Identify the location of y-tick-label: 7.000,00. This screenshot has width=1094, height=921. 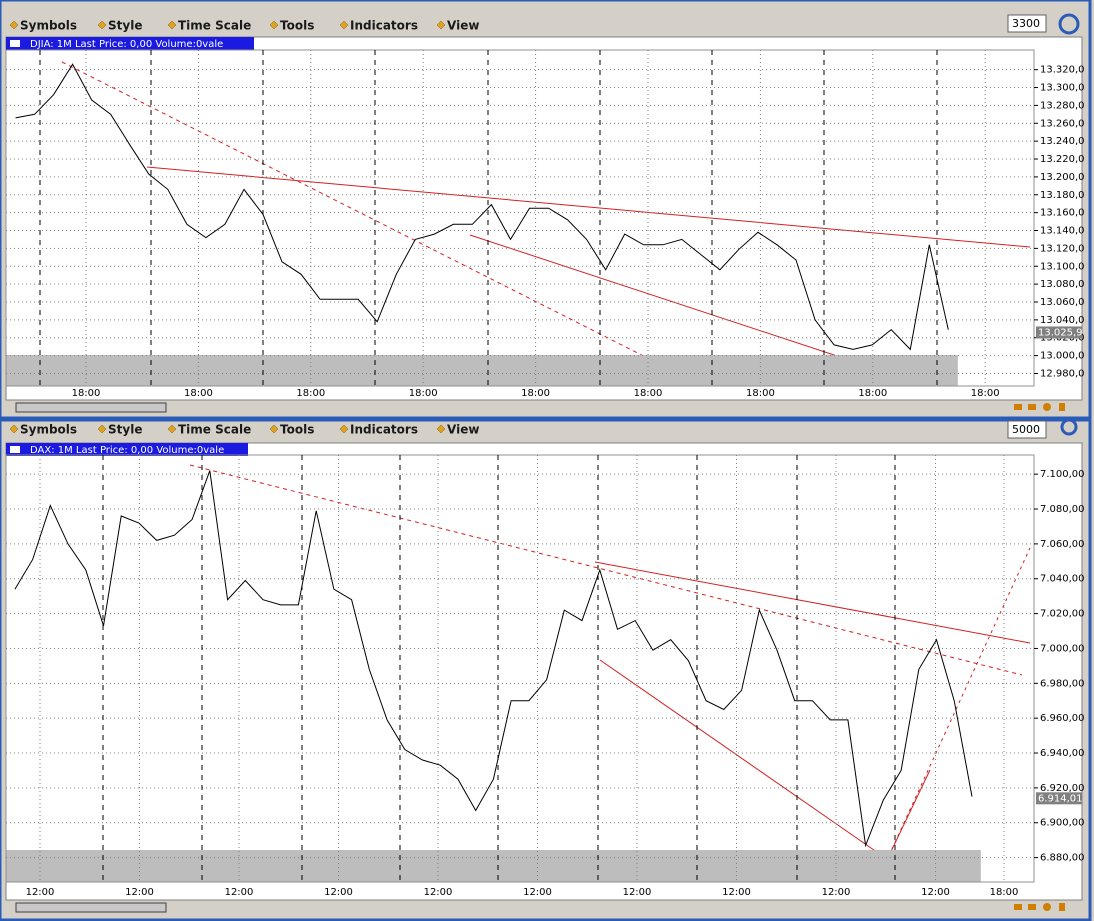
(1062, 648).